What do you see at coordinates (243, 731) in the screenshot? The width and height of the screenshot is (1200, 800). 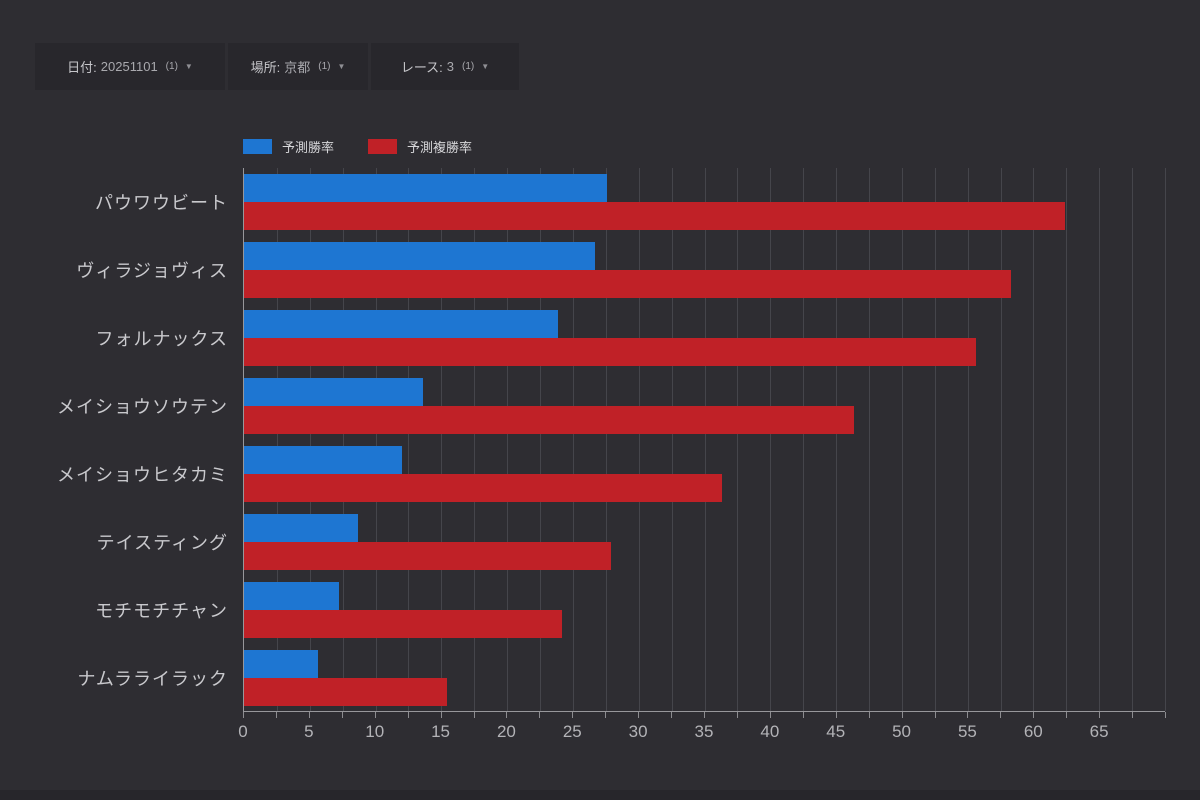 I see `x-tick-label: 0` at bounding box center [243, 731].